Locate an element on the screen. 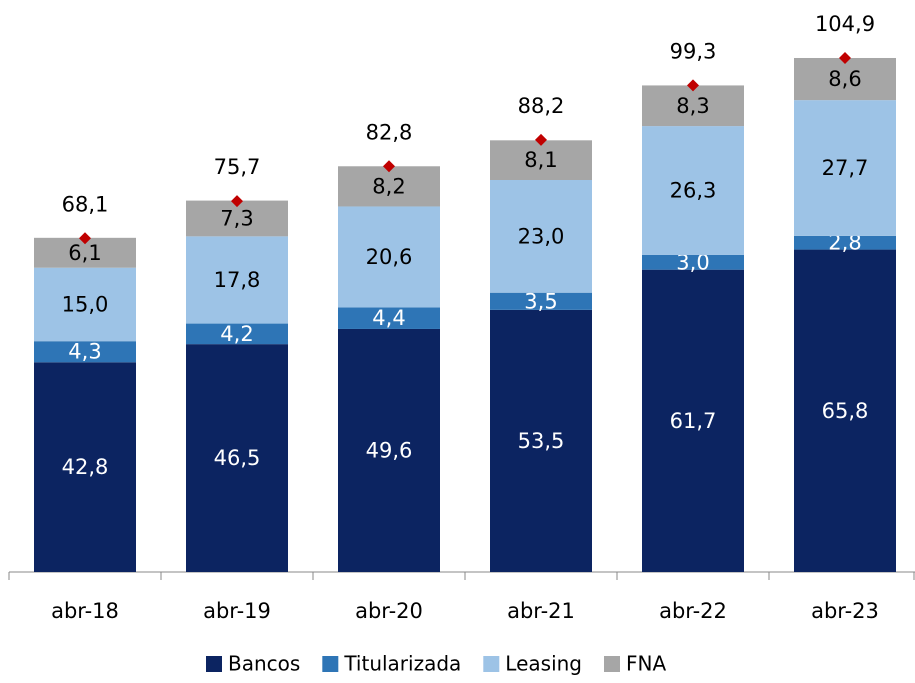 The height and width of the screenshot is (683, 915). value-label: 4,4 is located at coordinates (388, 318).